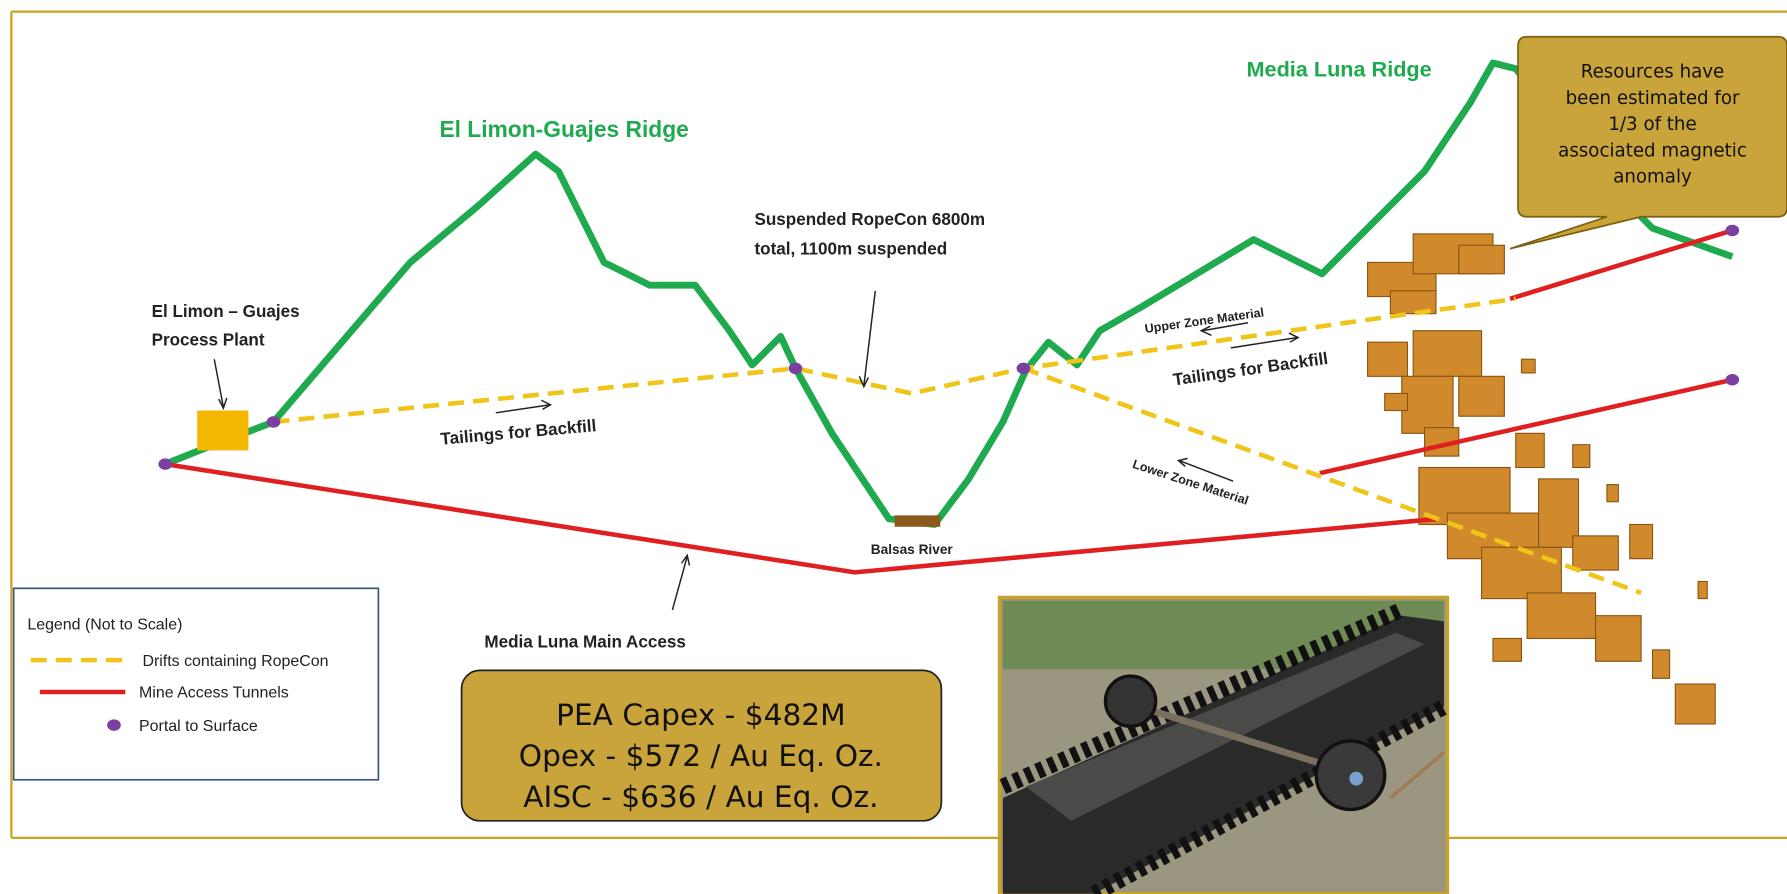 The image size is (1787, 894). Describe the element at coordinates (226, 311) in the screenshot. I see `plant-label: El Limon – Guajes` at that location.